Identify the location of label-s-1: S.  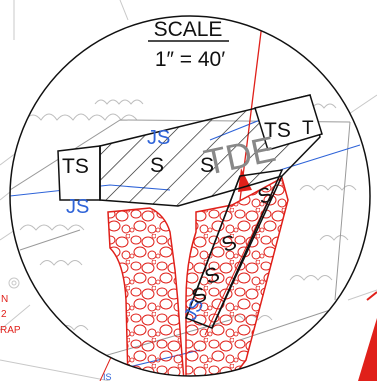
(157, 165).